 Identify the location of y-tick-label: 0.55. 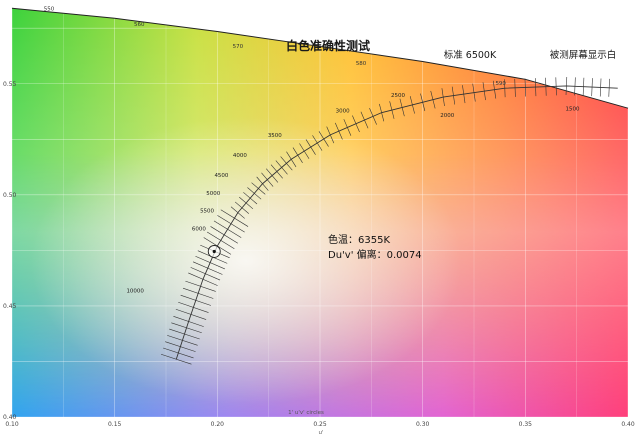
(10, 84).